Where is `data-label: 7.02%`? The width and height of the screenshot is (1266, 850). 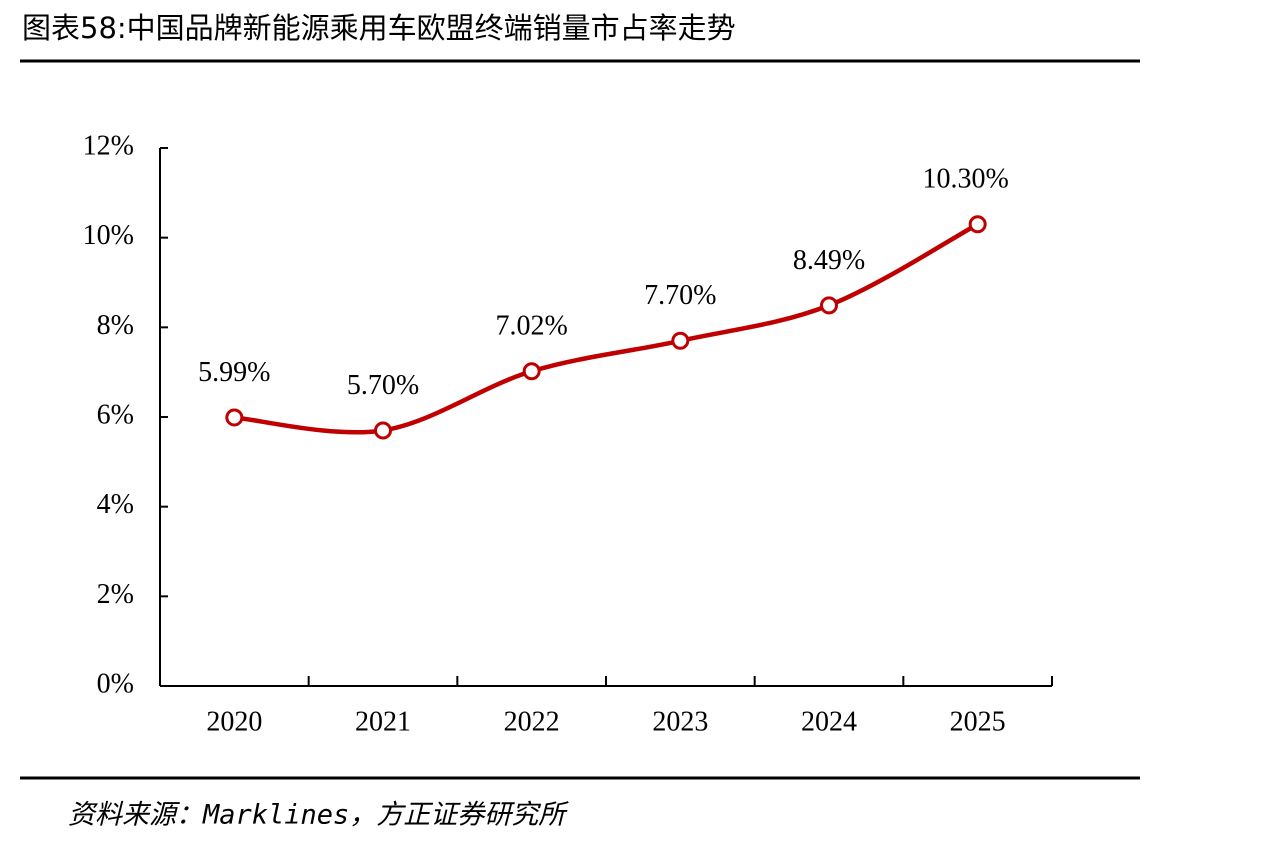 data-label: 7.02% is located at coordinates (532, 326).